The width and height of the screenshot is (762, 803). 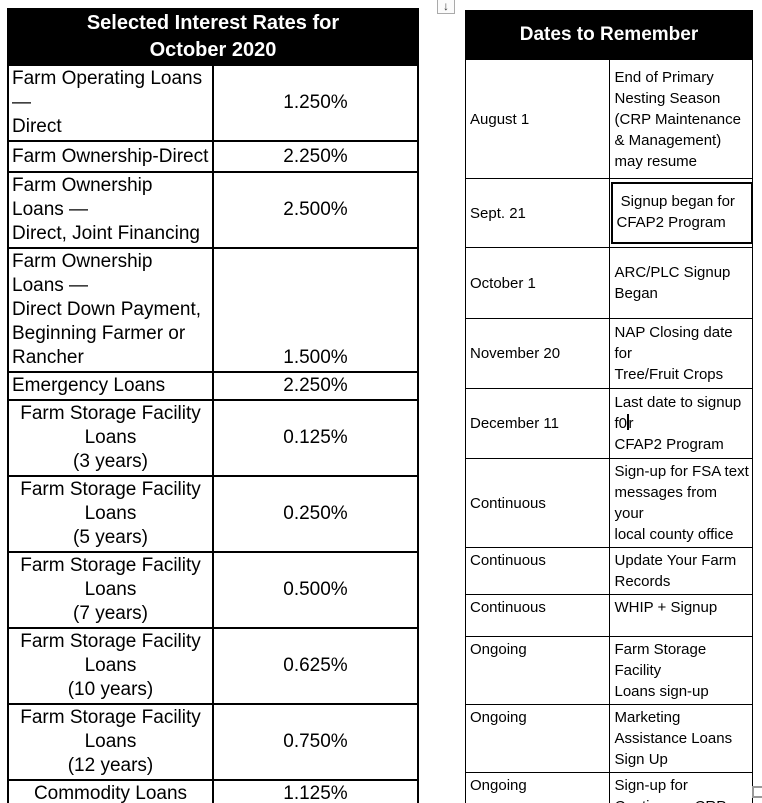 I want to click on table-header-row: Selected Interest Rates for October 2020, so click(x=213, y=37).